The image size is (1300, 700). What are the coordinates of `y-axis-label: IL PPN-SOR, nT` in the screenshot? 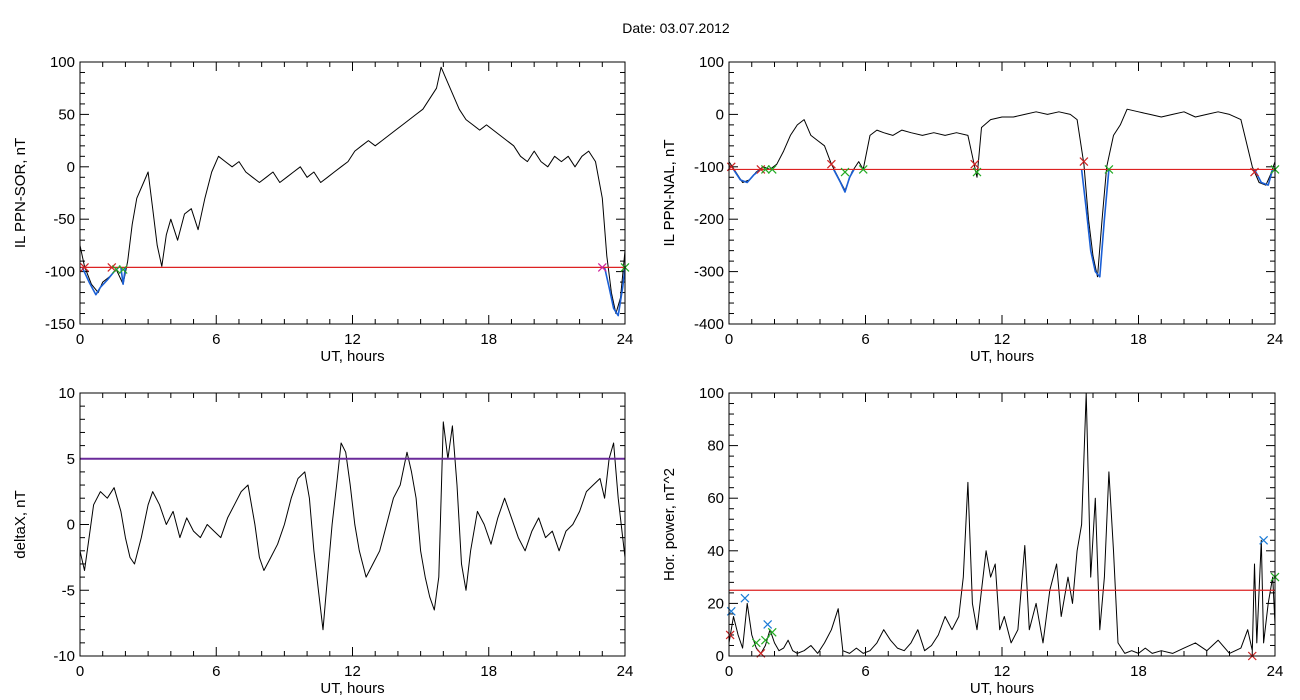 It's located at (20, 193).